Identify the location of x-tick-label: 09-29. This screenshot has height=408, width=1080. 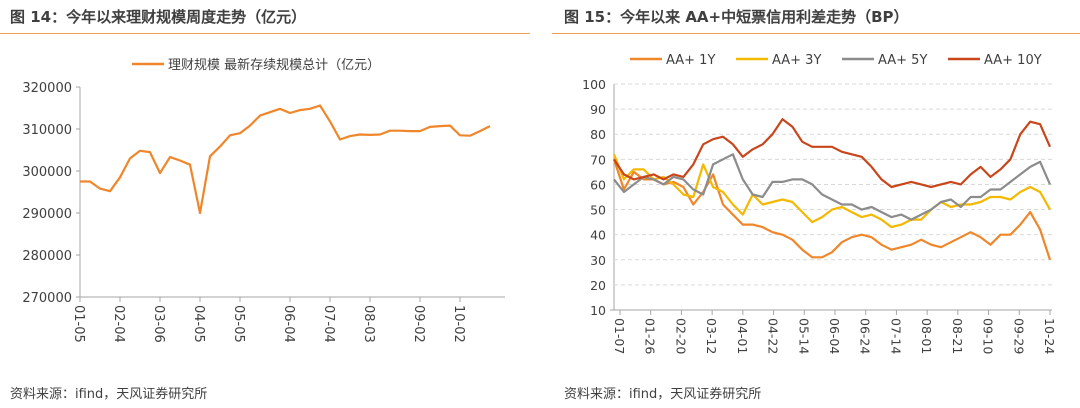
(1018, 336).